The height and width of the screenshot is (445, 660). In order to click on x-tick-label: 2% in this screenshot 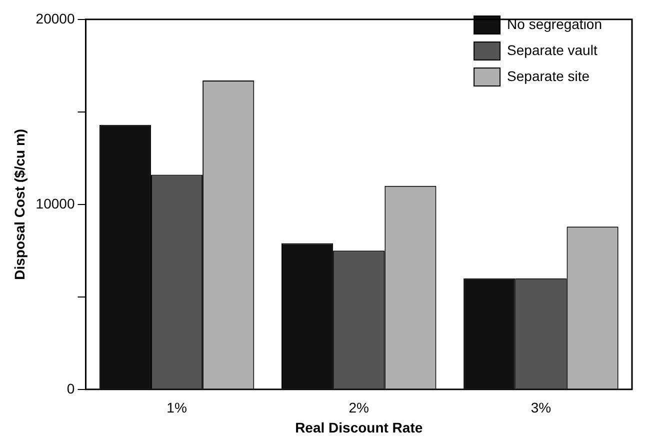, I will do `click(358, 408)`.